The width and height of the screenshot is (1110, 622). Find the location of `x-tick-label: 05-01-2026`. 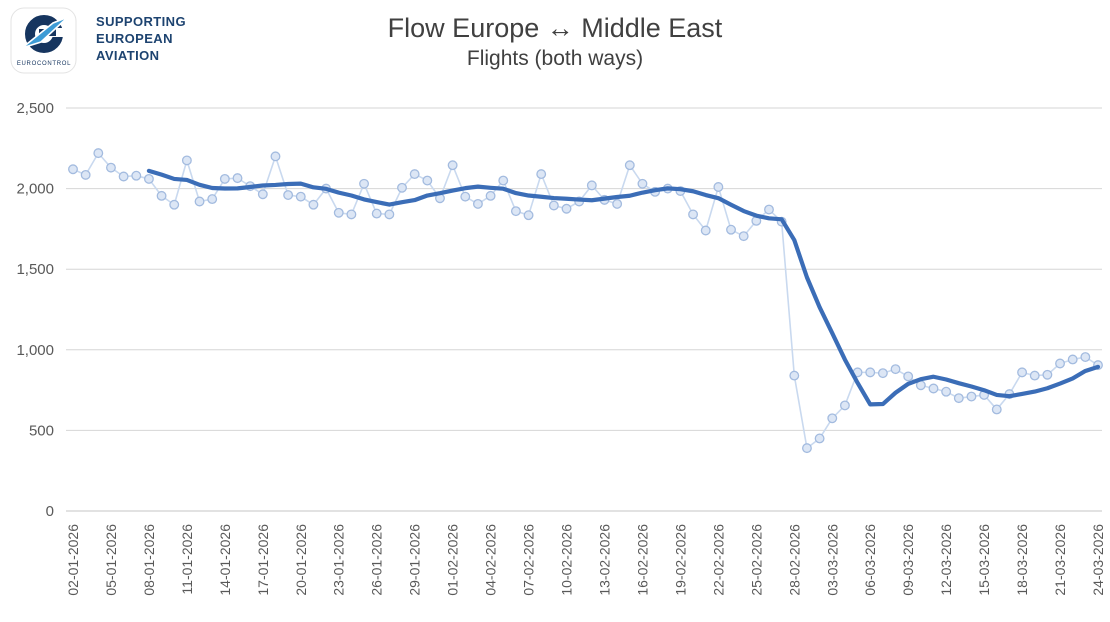

x-tick-label: 05-01-2026 is located at coordinates (111, 560).